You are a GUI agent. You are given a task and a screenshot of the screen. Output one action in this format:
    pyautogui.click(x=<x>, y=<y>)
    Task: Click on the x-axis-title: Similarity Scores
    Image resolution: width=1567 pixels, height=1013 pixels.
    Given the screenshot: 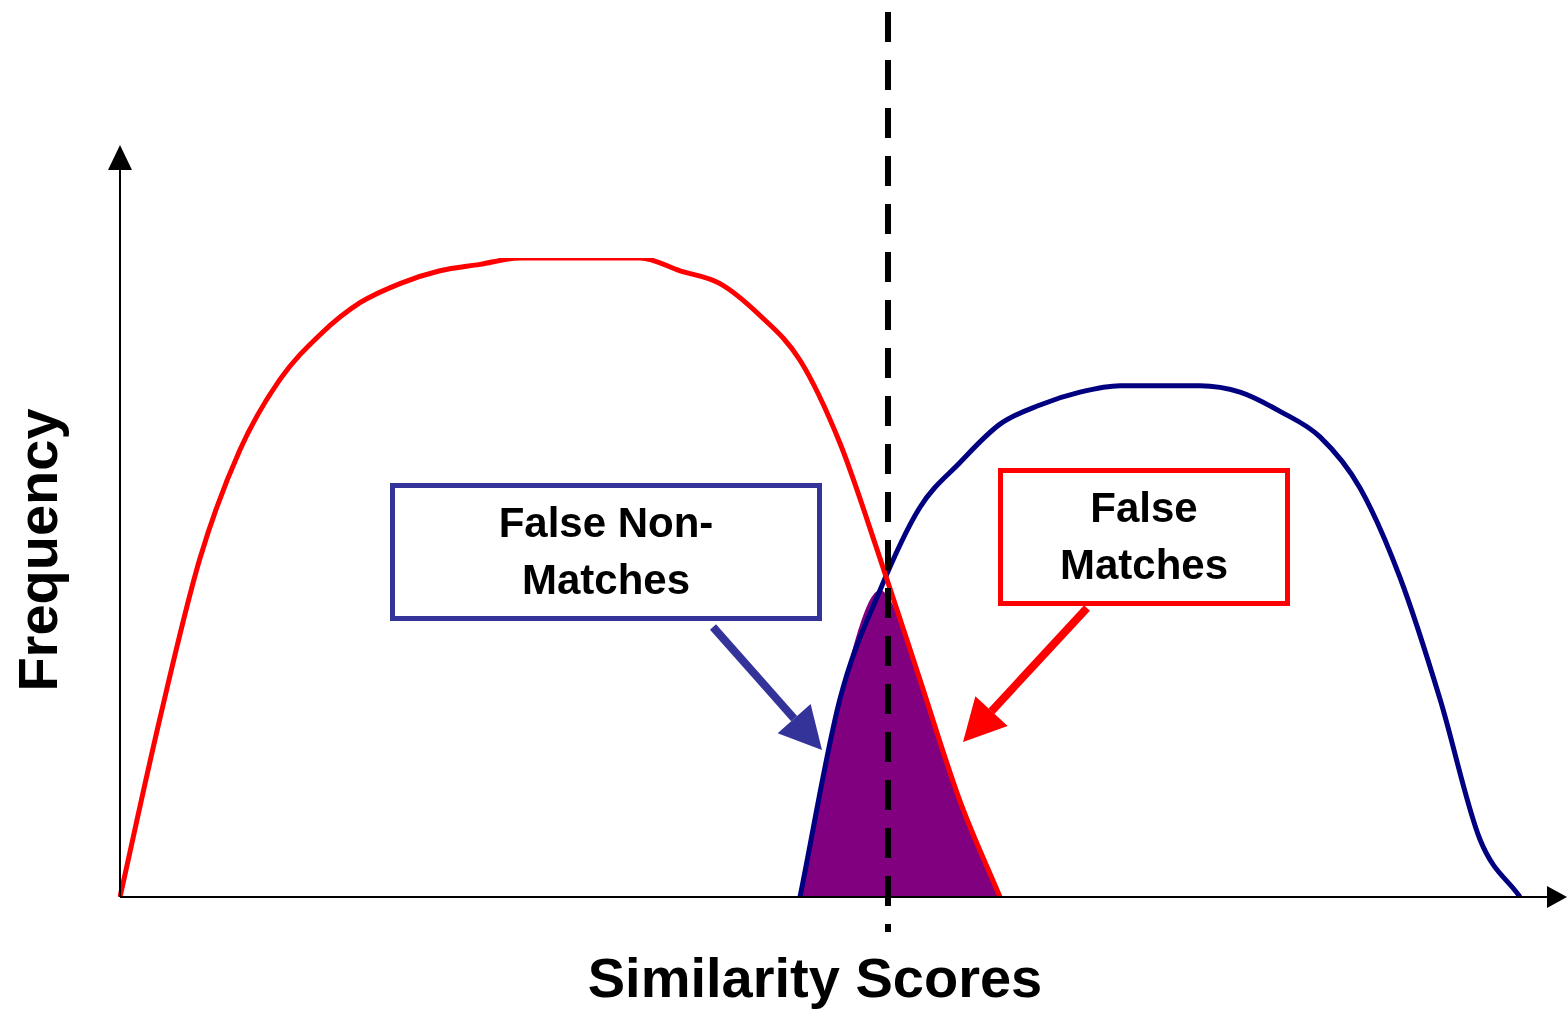 What is the action you would take?
    pyautogui.click(x=815, y=977)
    